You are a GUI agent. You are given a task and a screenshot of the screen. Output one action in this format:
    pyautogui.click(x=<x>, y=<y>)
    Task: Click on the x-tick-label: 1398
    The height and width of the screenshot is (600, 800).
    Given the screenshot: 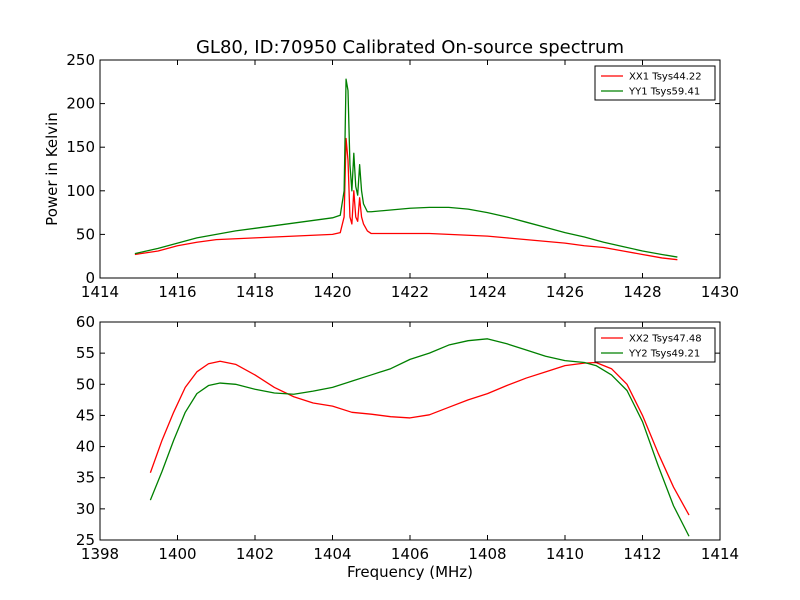 What is the action you would take?
    pyautogui.click(x=100, y=554)
    